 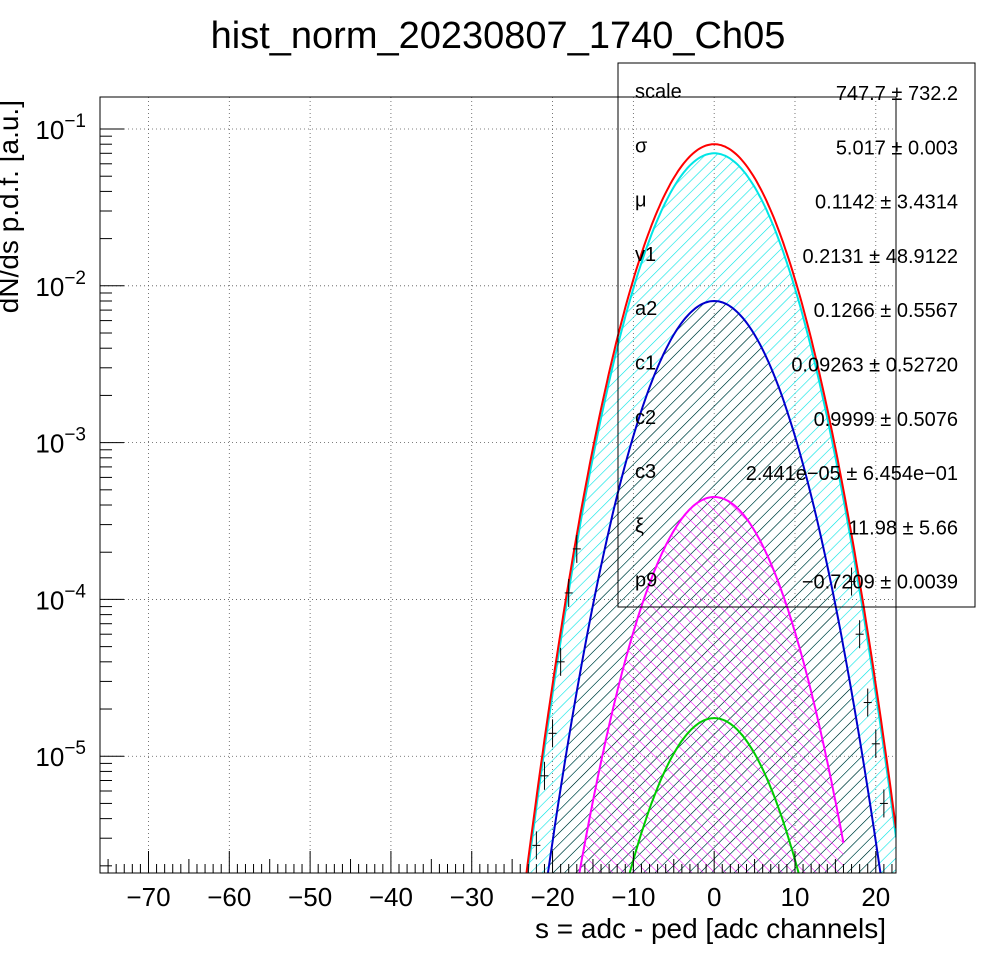 What do you see at coordinates (875, 897) in the screenshot?
I see `x-tick-label: 20` at bounding box center [875, 897].